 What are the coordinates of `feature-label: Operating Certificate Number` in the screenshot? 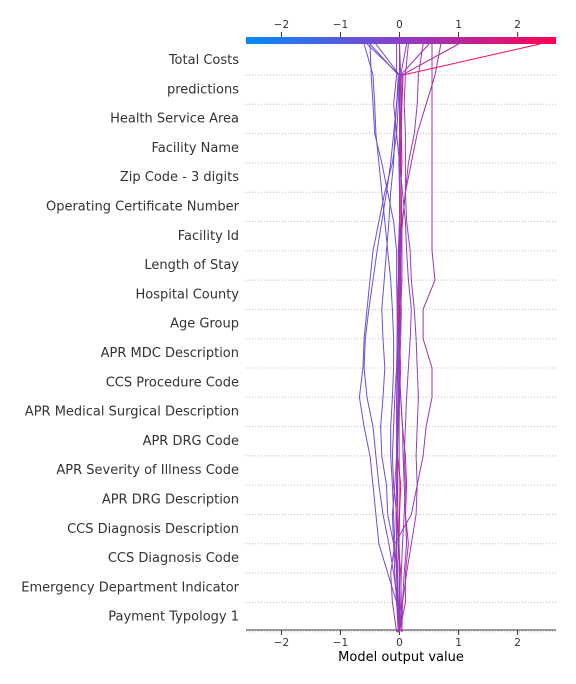 It's located at (143, 207).